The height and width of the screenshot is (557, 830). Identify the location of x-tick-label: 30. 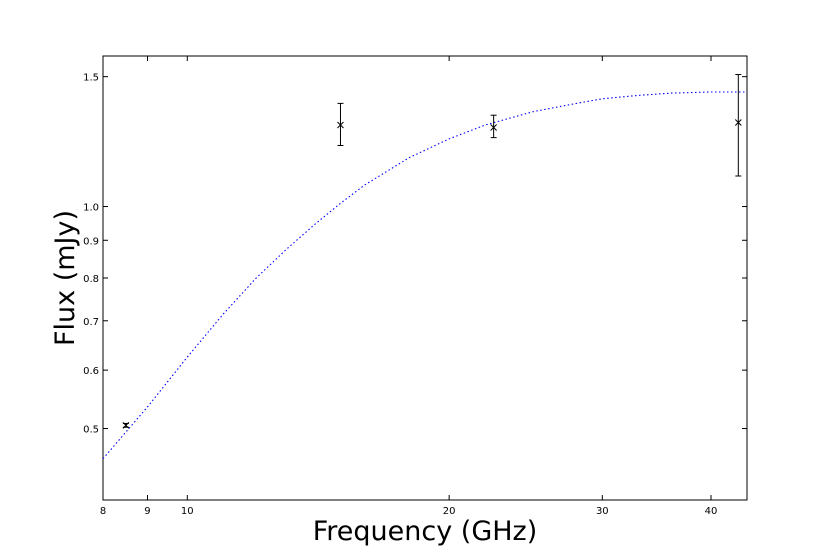
(602, 511).